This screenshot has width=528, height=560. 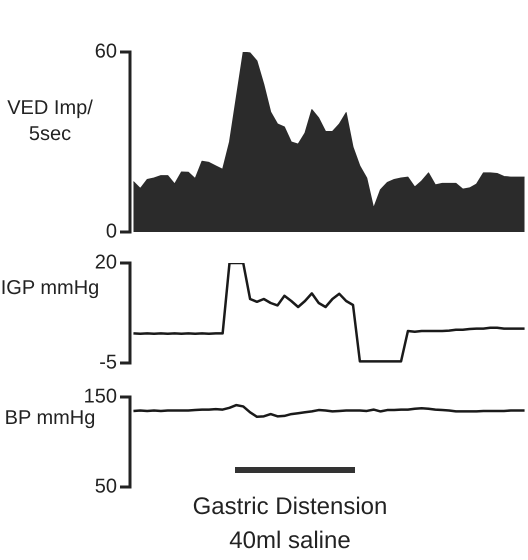 I want to click on y-axis-title: IGP mmHg, so click(x=50, y=288).